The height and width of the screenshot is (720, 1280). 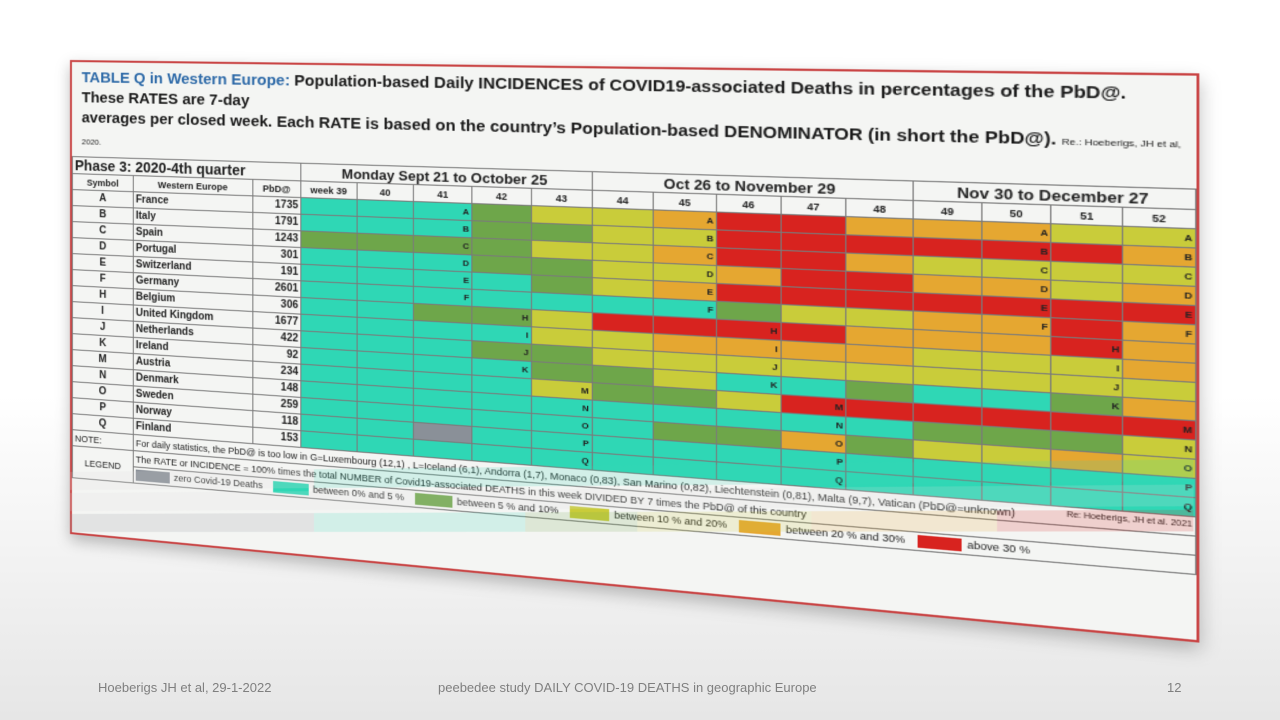 I want to click on slide-number: 12, so click(x=1174, y=687).